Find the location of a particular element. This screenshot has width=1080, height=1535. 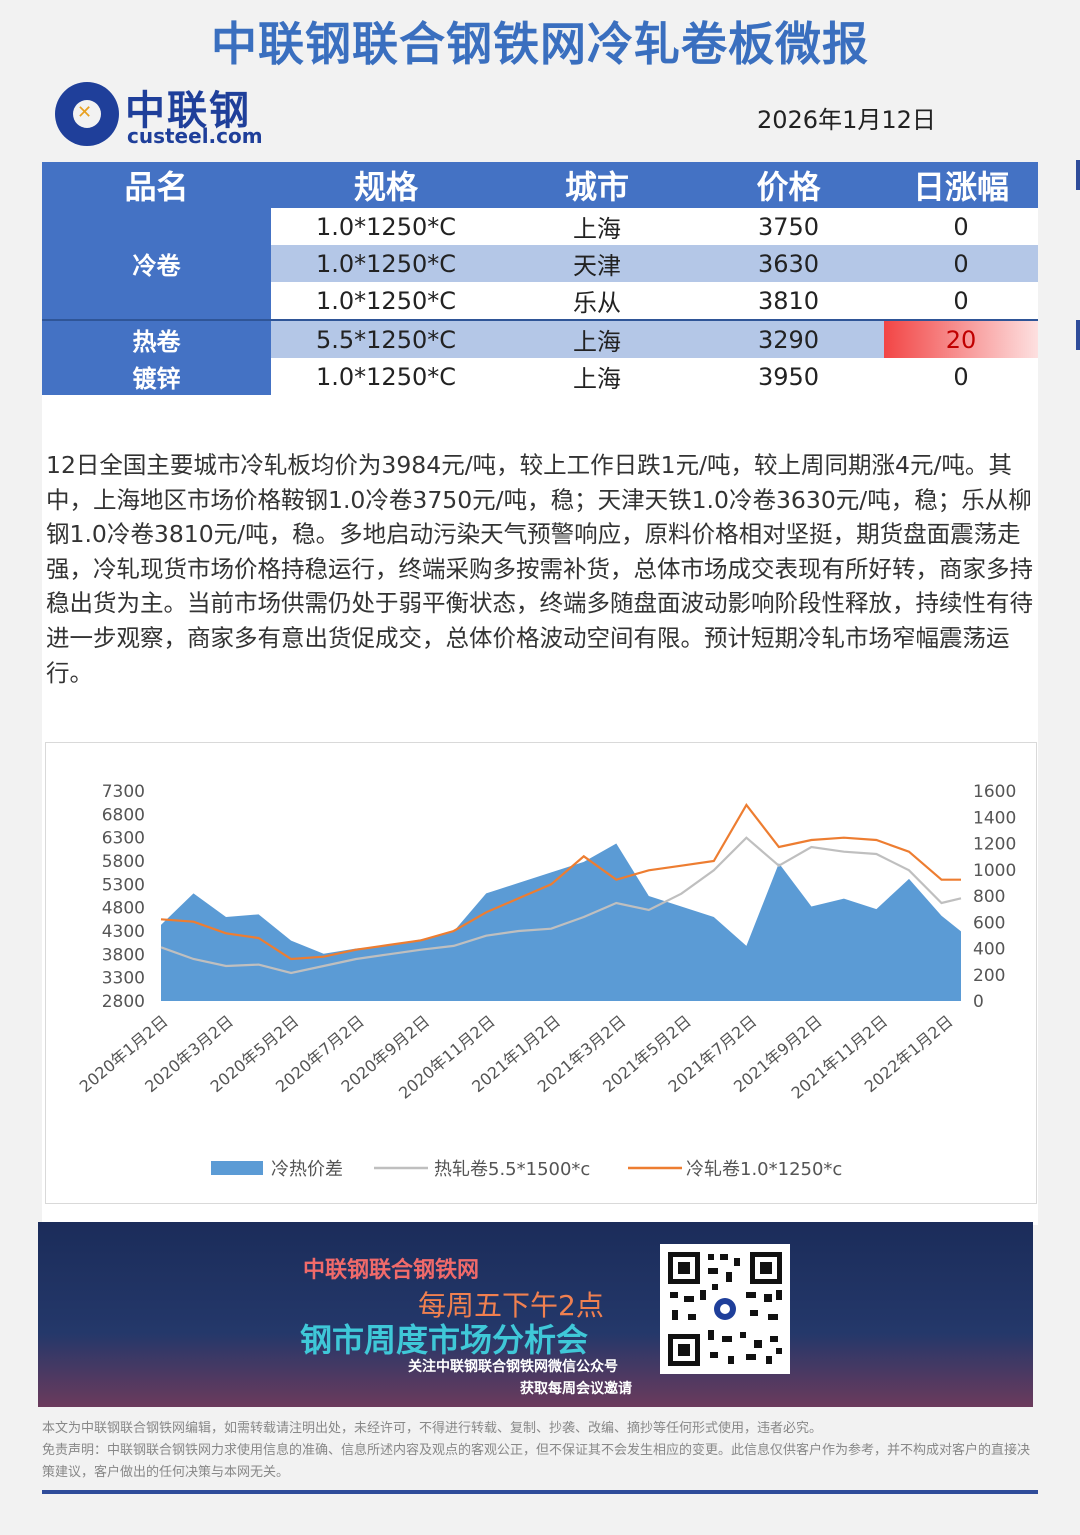

series-spread-area is located at coordinates (561, 922).